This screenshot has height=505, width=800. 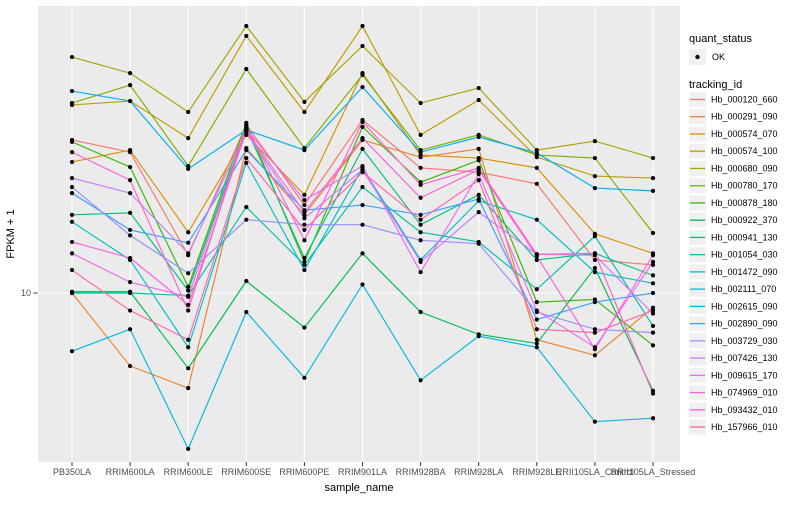 What do you see at coordinates (421, 472) in the screenshot?
I see `x-tick-label: RRIM928BA` at bounding box center [421, 472].